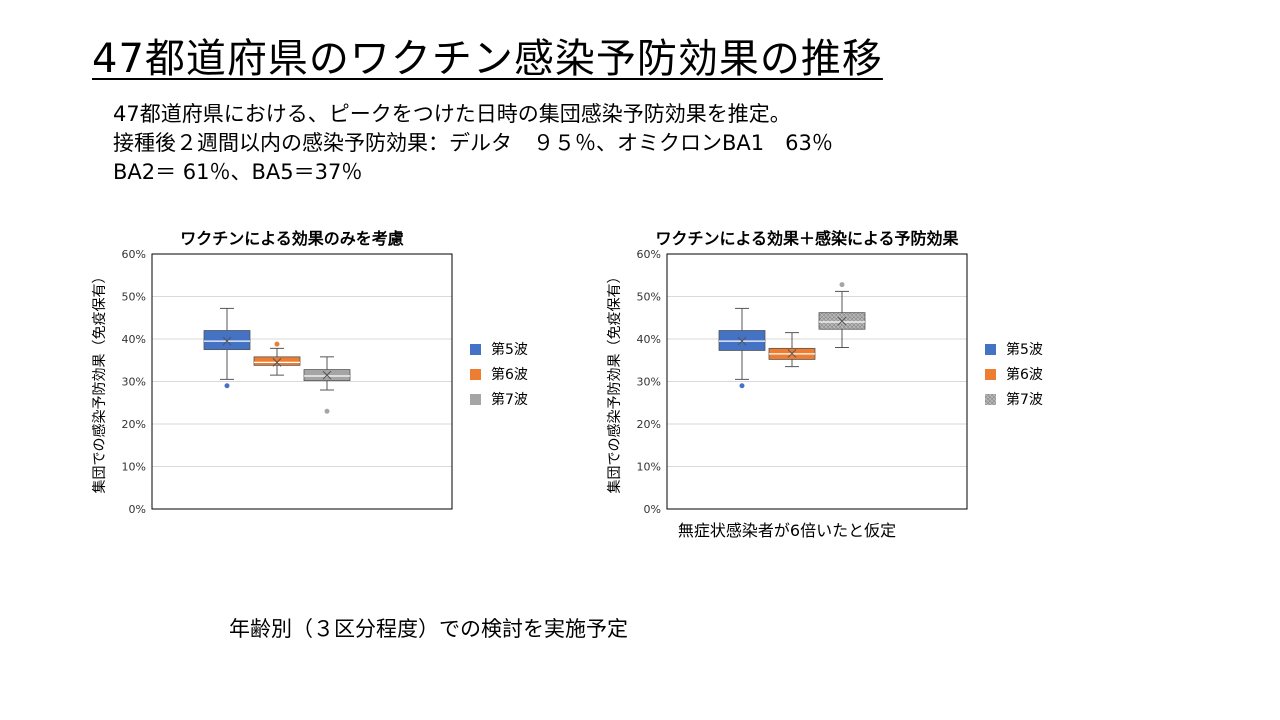  Describe the element at coordinates (487, 59) in the screenshot. I see `slide-title: 47都道府県のワクチン感染予防効果の推移` at that location.